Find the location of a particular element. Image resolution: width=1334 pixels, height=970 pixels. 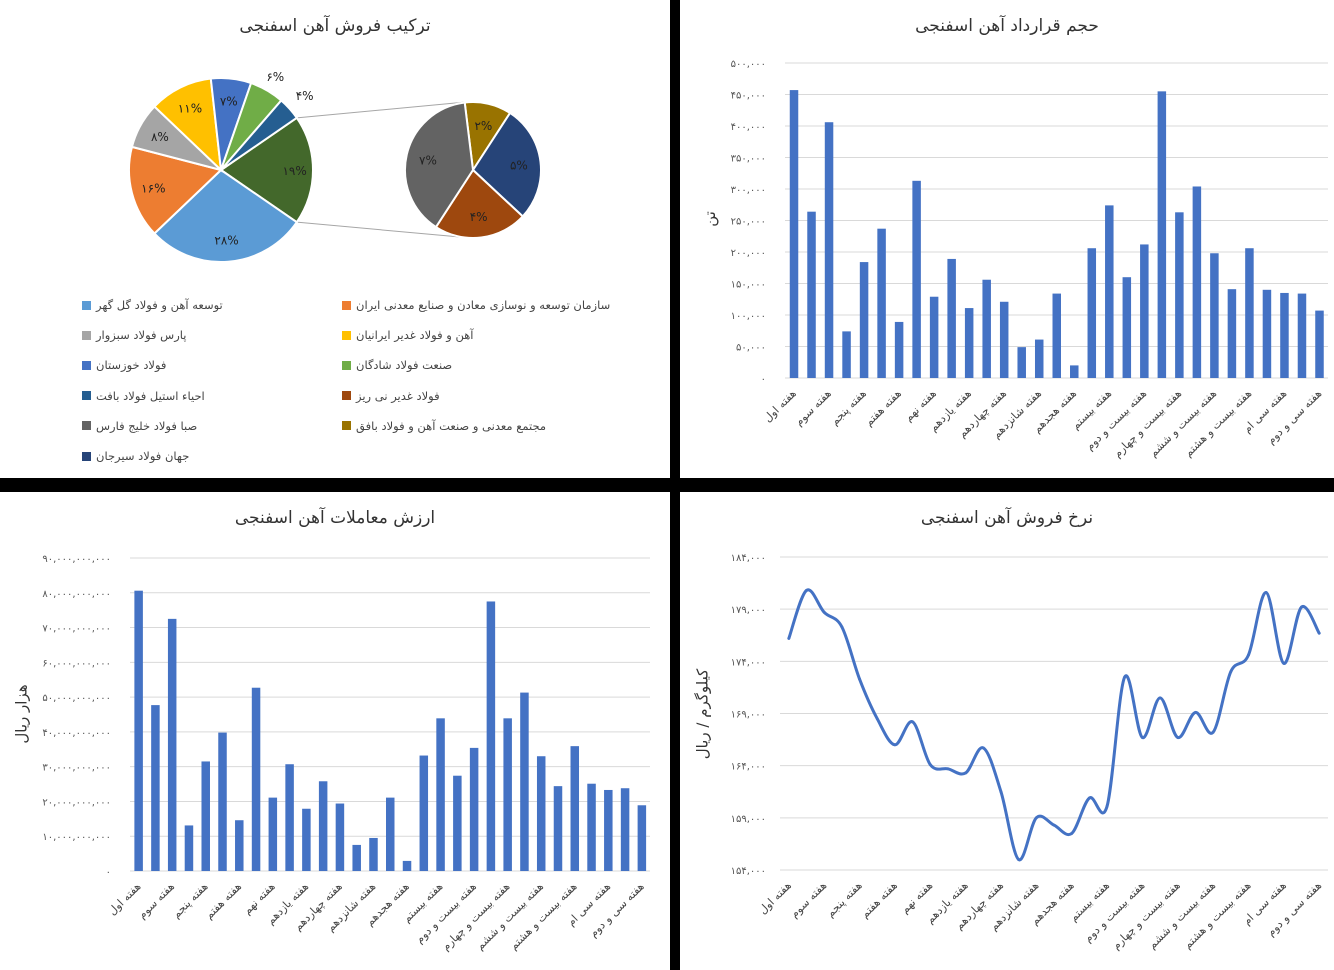

pie-chart: ۱۹% ۲۸% ۱۶% ۸% ۱۱% ۷% ۶% ۴% ۲% ۵% ۴% ۷% is located at coordinates (335, 166).